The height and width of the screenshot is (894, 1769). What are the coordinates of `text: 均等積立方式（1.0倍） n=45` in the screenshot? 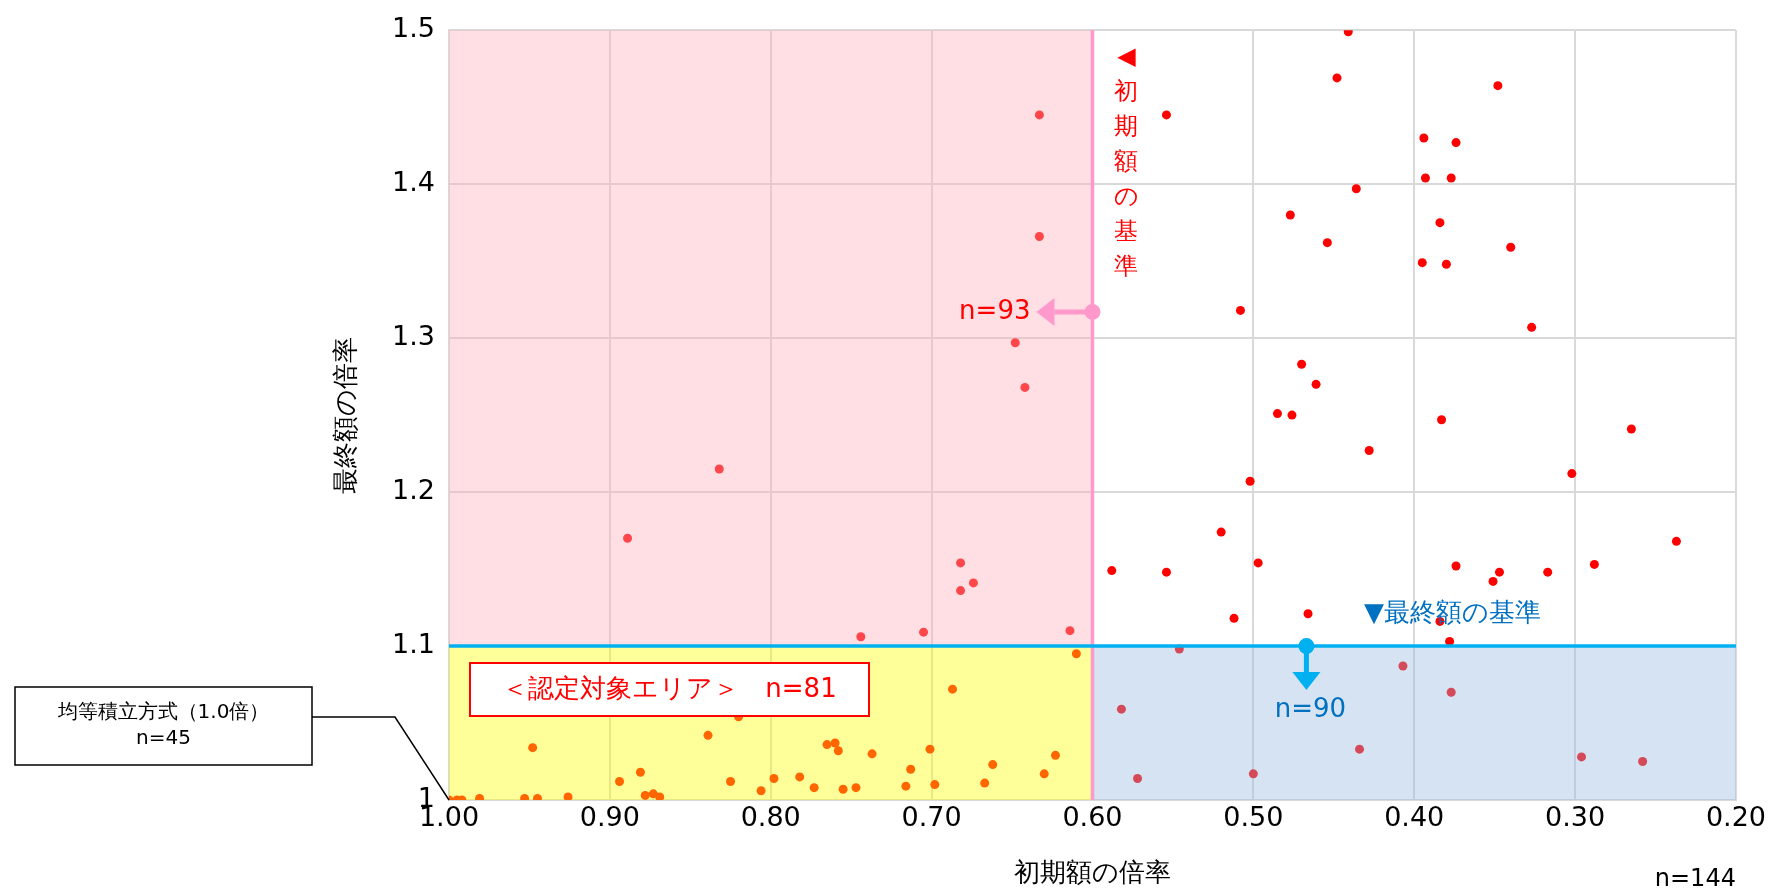 It's located at (163, 724).